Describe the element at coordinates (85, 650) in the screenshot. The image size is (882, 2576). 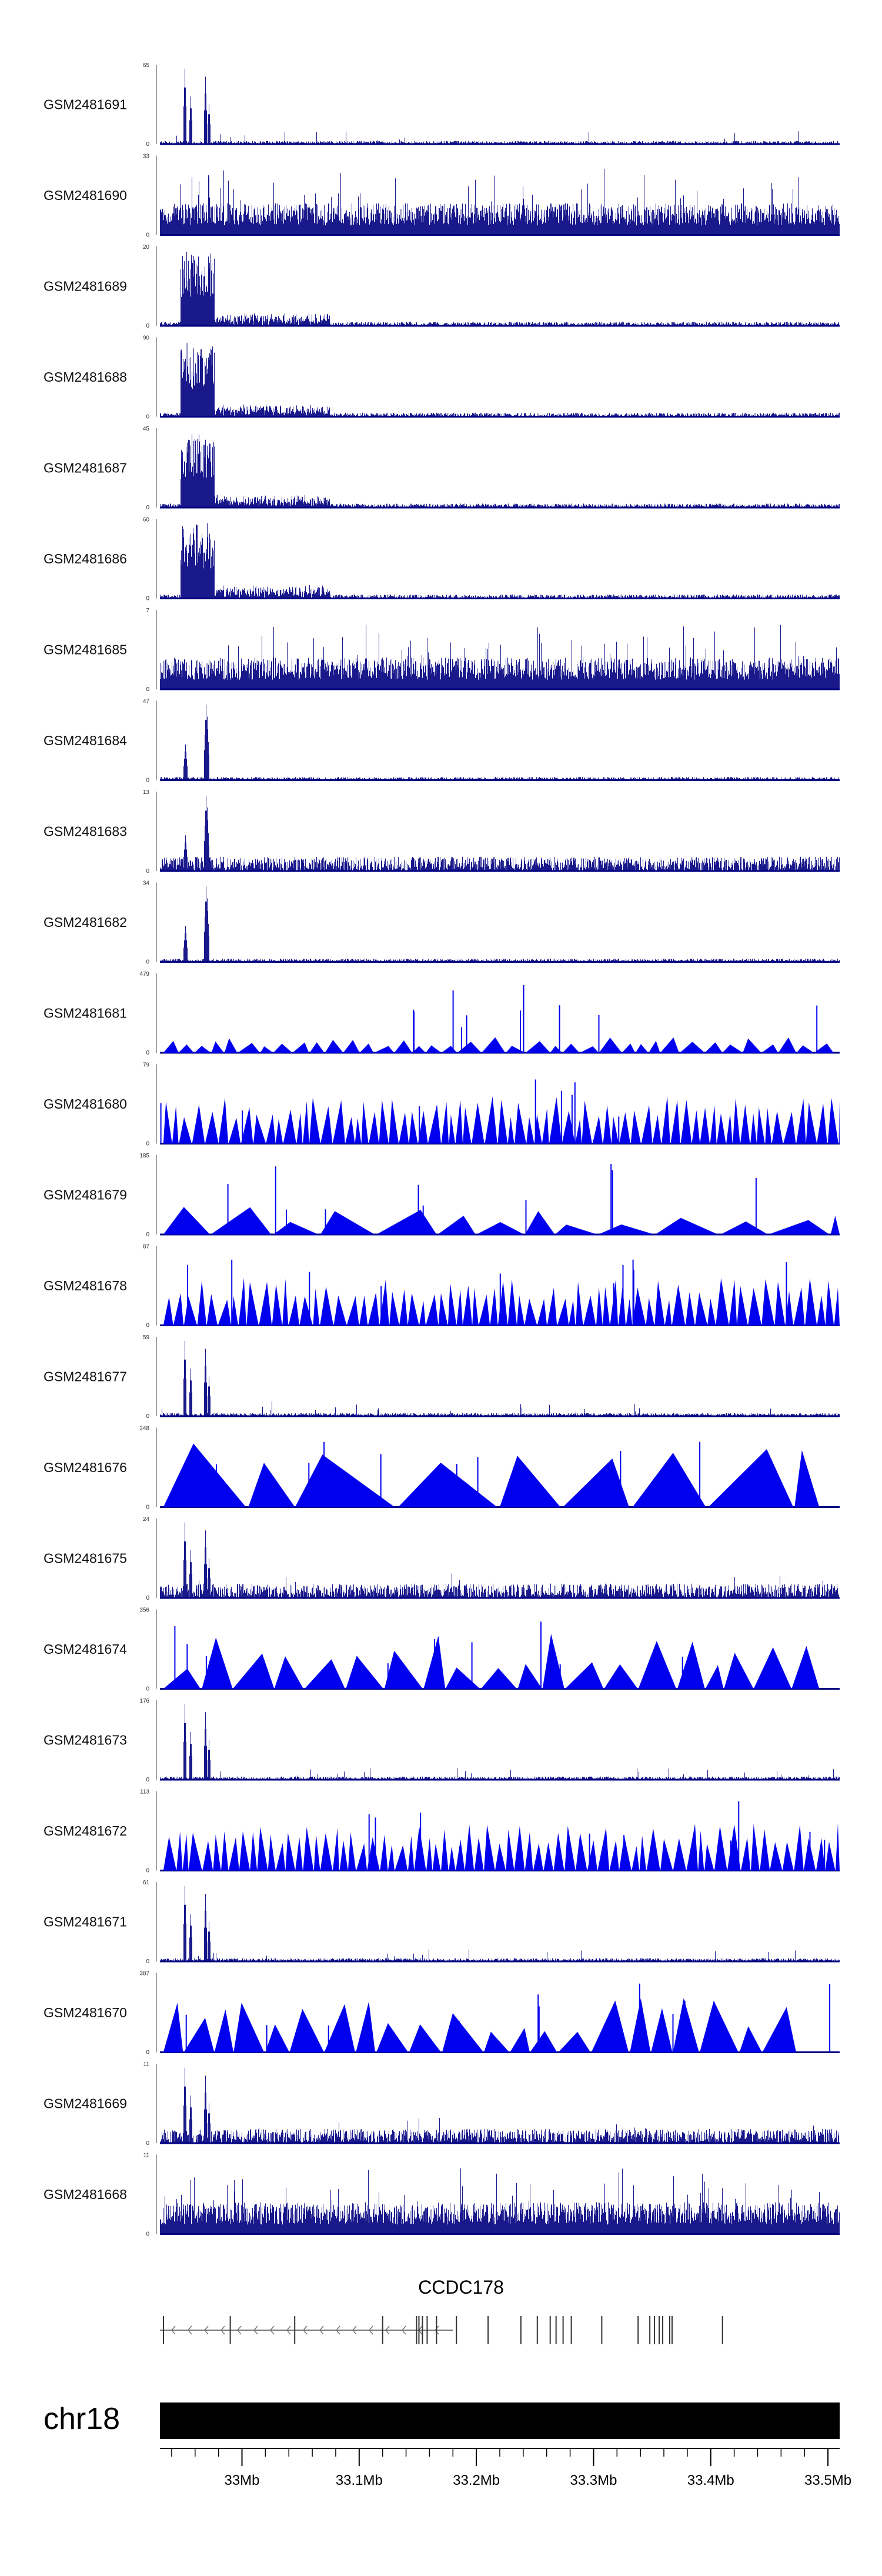
I see `track-label: GSM2481685` at that location.